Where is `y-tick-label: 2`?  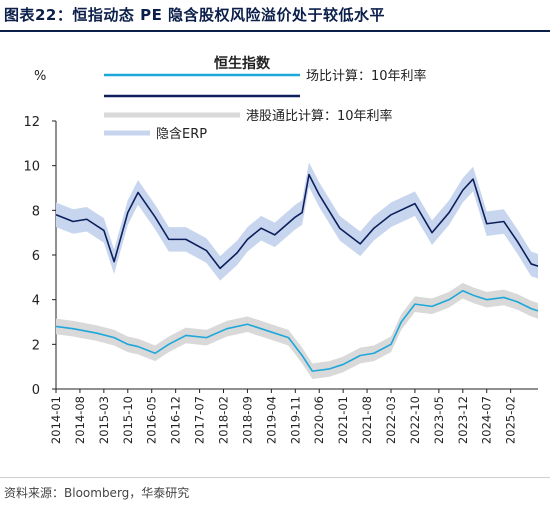 y-tick-label: 2 is located at coordinates (36, 345).